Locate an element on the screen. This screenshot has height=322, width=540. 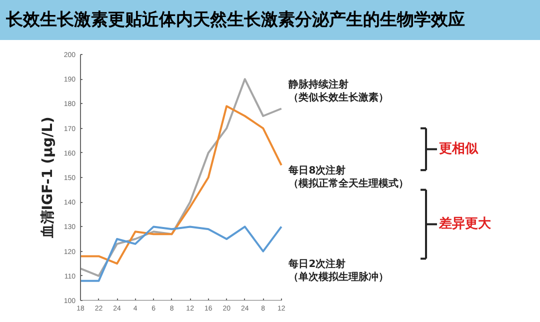
chart-title: 长效生长激素更贴近体内天然生长激素分泌产生的生物学效应 is located at coordinates (235, 20).